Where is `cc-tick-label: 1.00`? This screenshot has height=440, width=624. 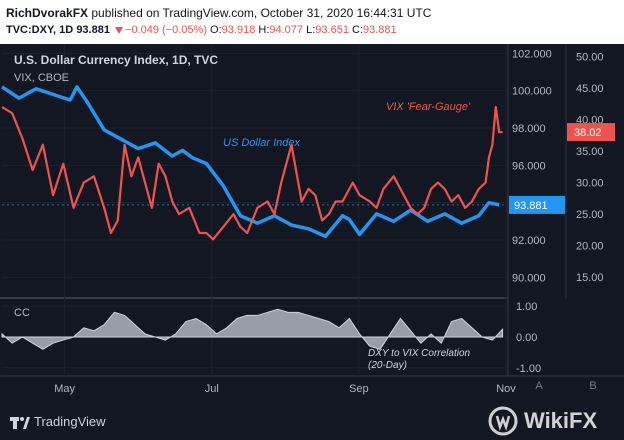
cc-tick-label: 1.00 is located at coordinates (526, 307).